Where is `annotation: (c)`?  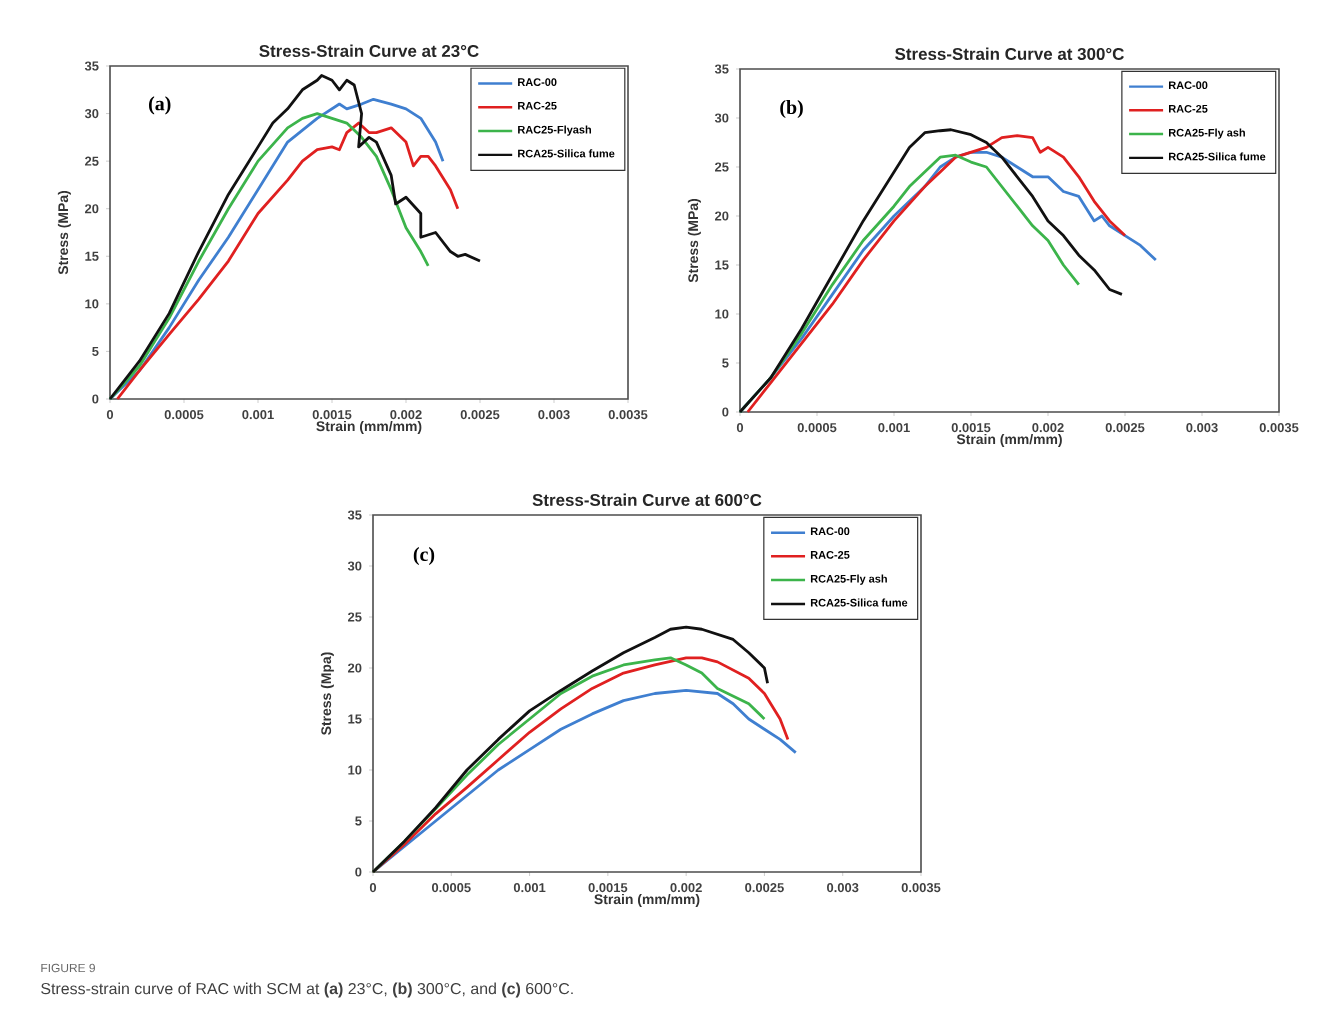 annotation: (c) is located at coordinates (424, 556).